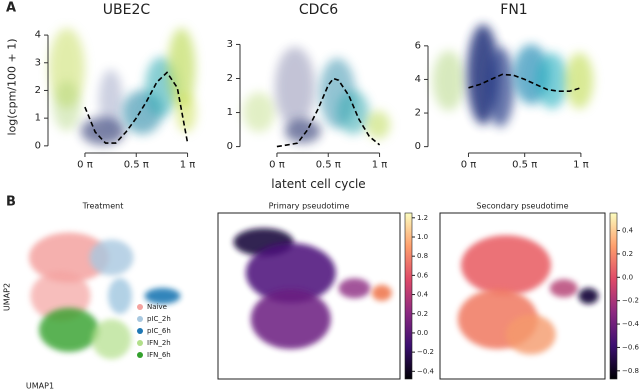 This screenshot has height=392, width=640. What do you see at coordinates (159, 343) in the screenshot?
I see `legend-label: IFN_2h` at bounding box center [159, 343].